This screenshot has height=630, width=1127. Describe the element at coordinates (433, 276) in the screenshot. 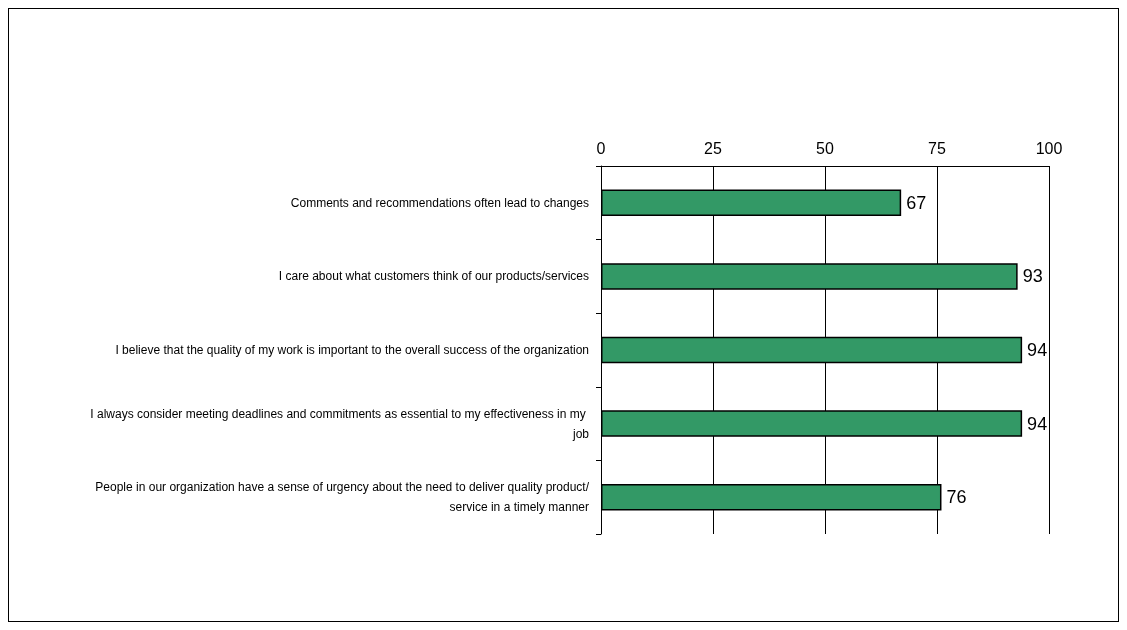

I see `y-tick-label: I care about what customers think of our products/services` at that location.